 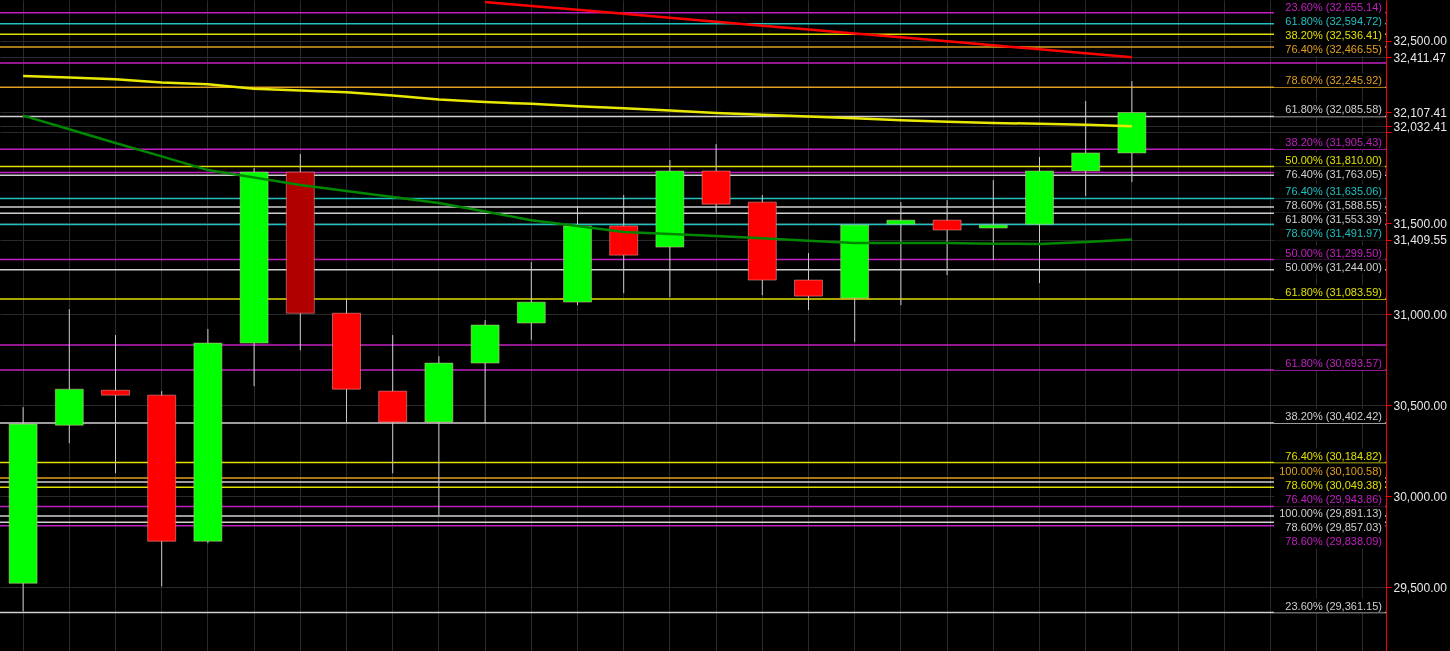 What do you see at coordinates (1333, 484) in the screenshot?
I see `ref-line-label: 78.60% (30,049.38)` at bounding box center [1333, 484].